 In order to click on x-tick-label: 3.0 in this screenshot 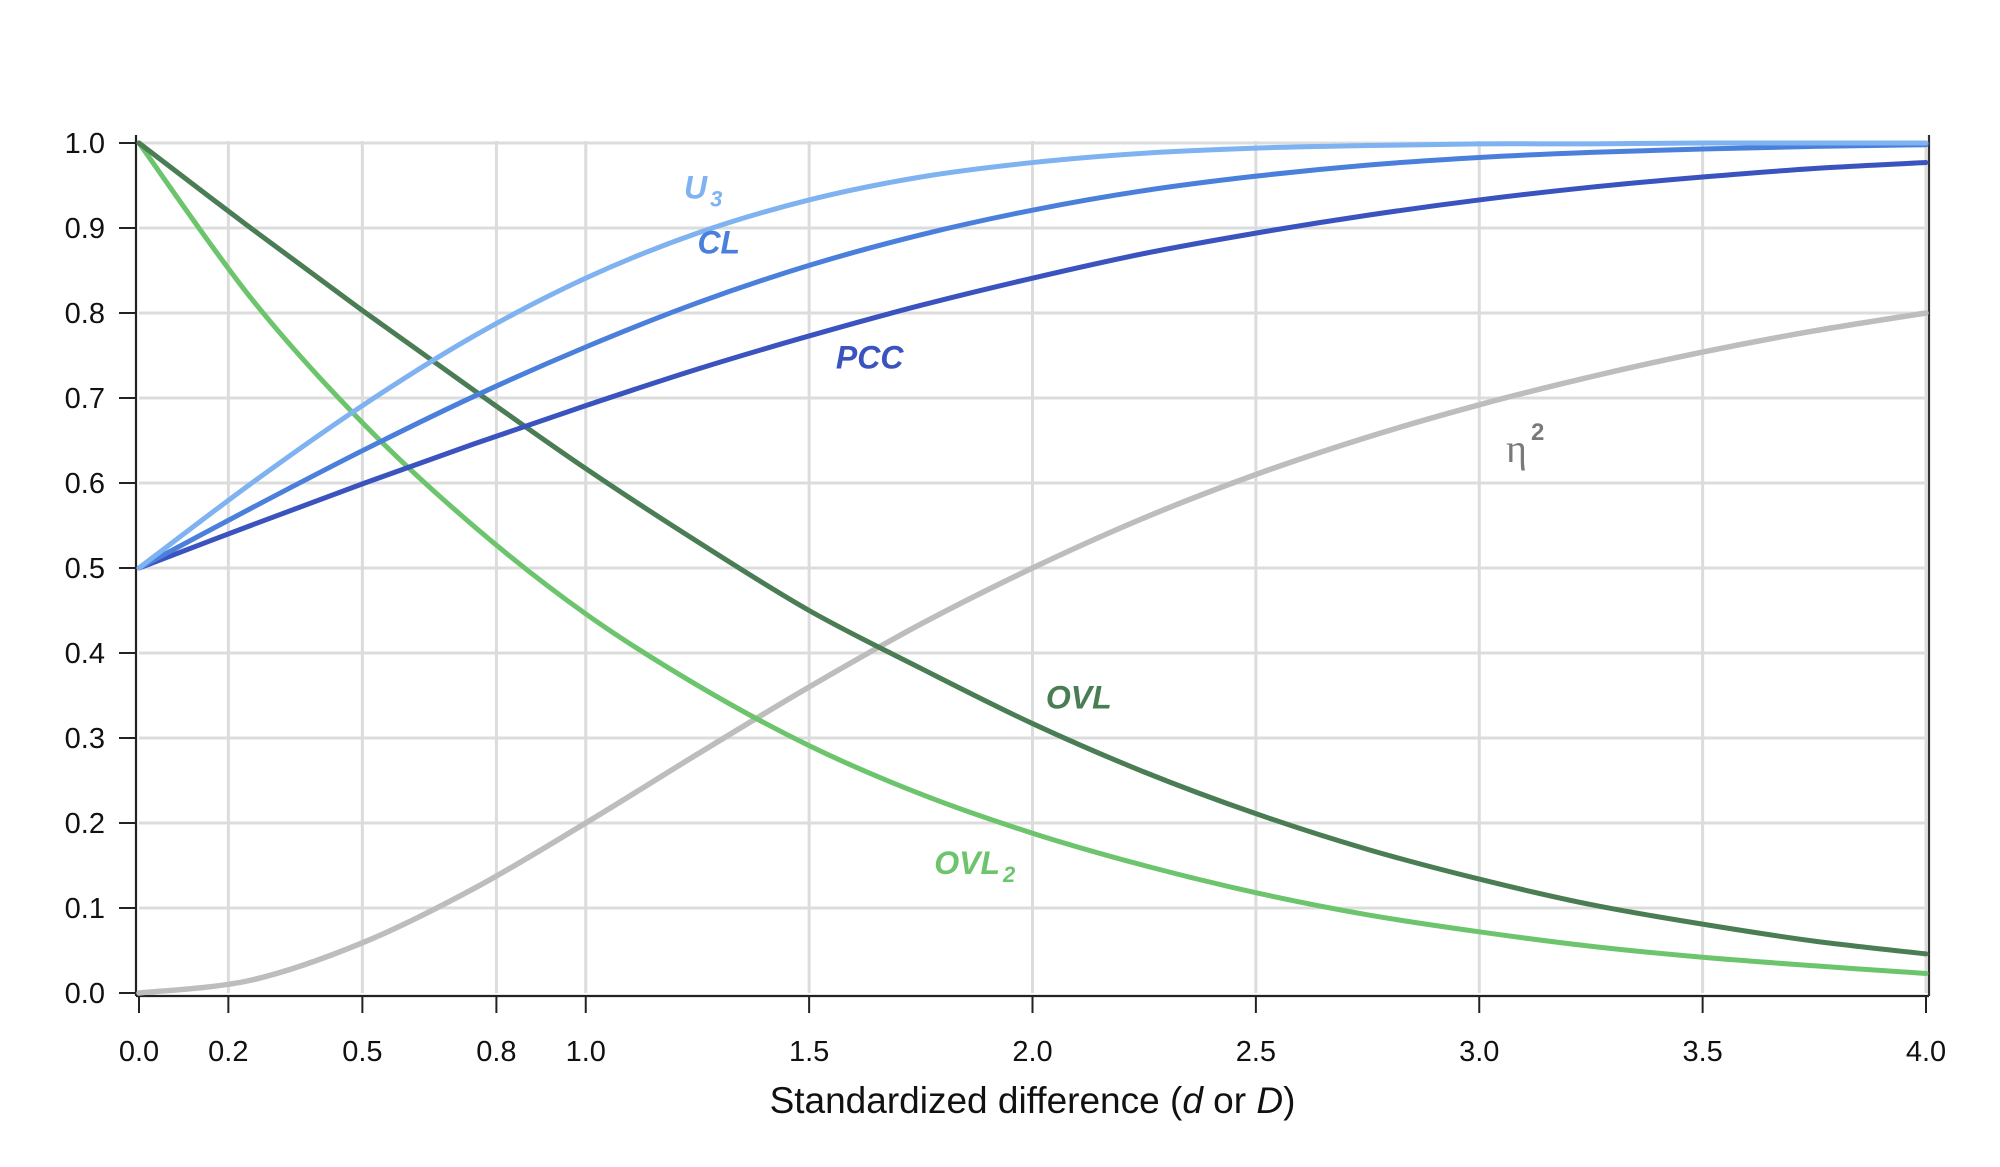, I will do `click(1479, 1052)`.